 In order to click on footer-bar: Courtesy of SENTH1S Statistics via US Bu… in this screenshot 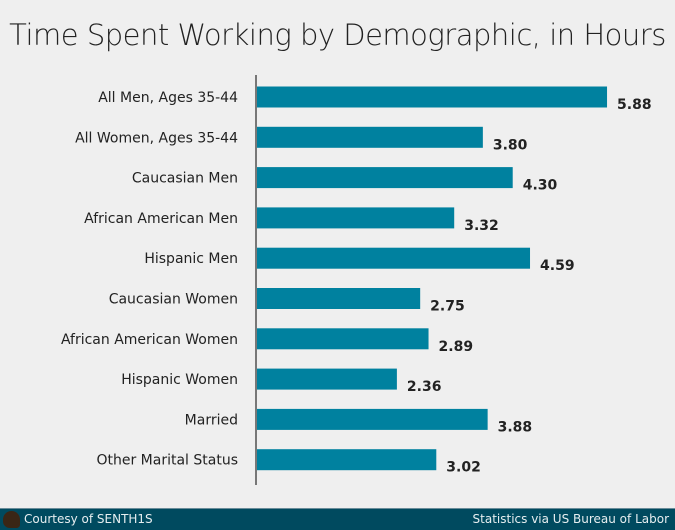, I will do `click(337, 519)`.